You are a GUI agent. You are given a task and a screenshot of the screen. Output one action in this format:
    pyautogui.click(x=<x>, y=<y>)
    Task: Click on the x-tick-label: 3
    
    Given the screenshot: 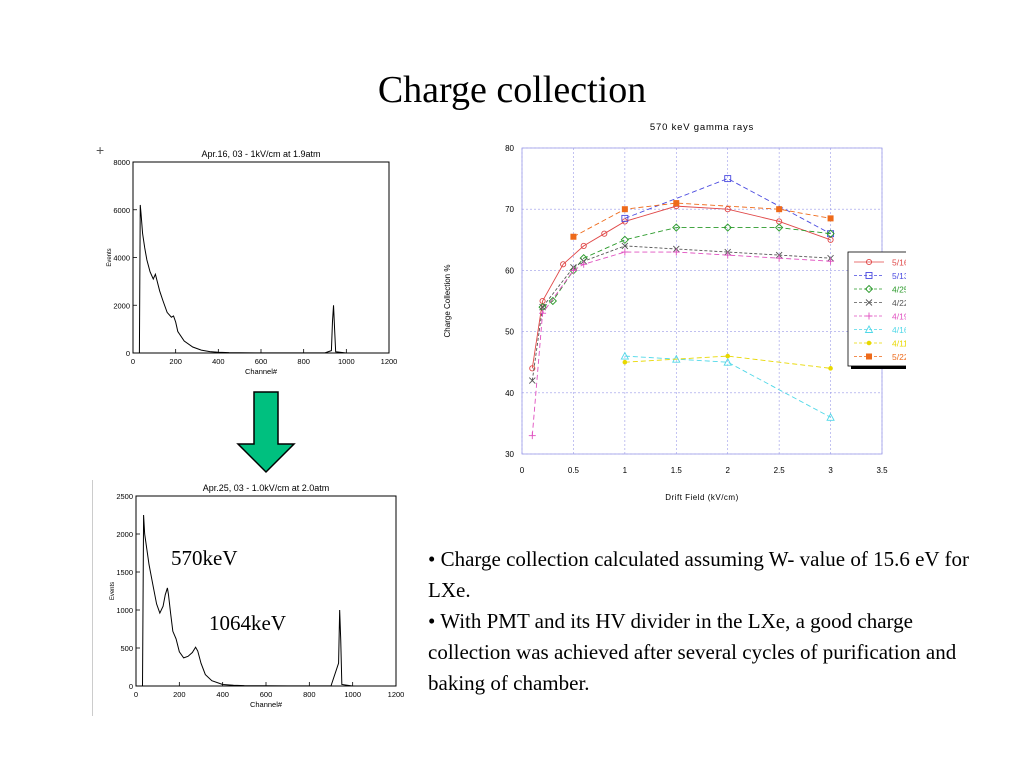 What is the action you would take?
    pyautogui.click(x=830, y=470)
    